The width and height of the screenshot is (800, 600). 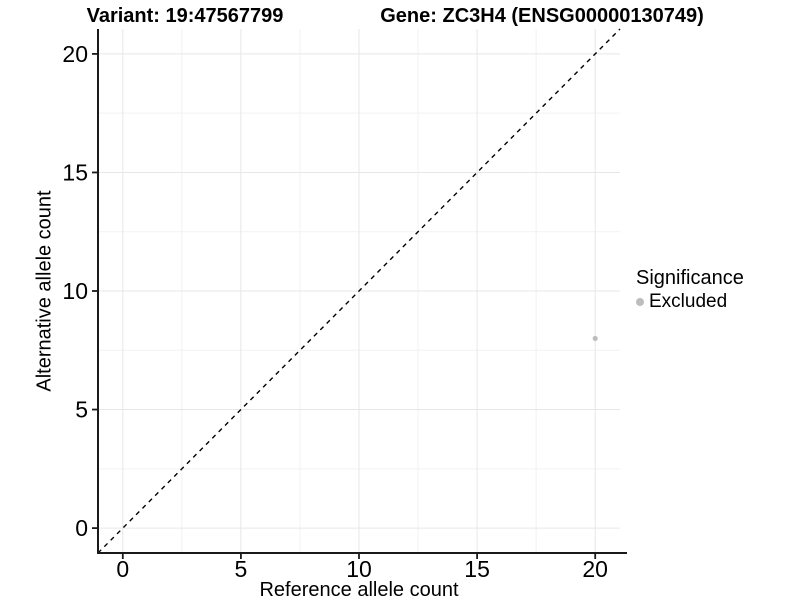 What do you see at coordinates (185, 16) in the screenshot?
I see `variant-title: Variant: 19:47567799` at bounding box center [185, 16].